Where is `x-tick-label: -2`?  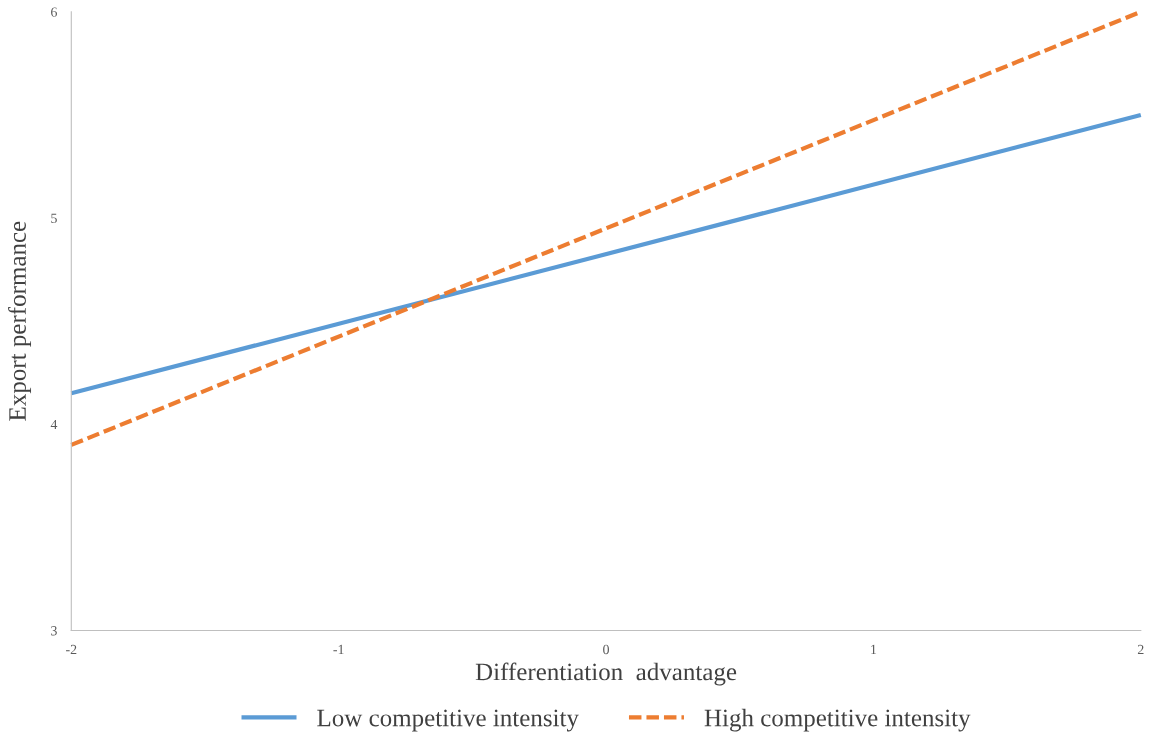 x-tick-label: -2 is located at coordinates (71, 649).